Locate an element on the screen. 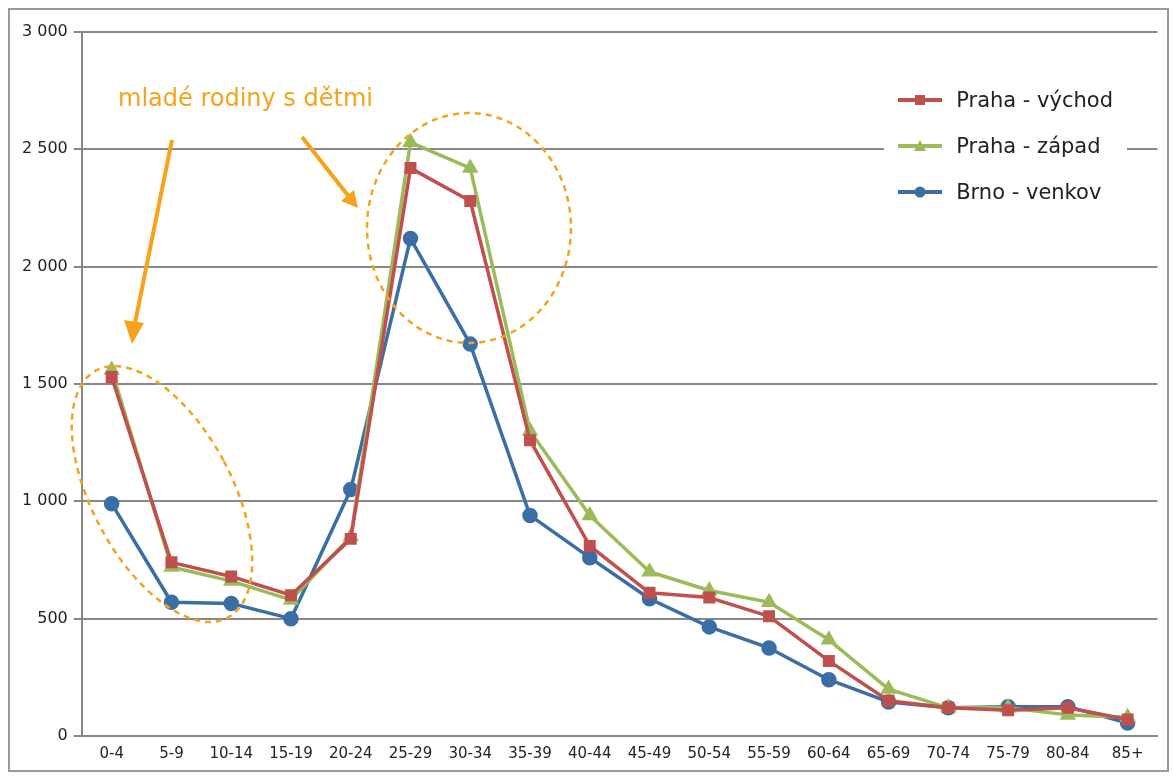 Image resolution: width=1173 pixels, height=777 pixels. x-tick-label: 10-14 is located at coordinates (231, 752).